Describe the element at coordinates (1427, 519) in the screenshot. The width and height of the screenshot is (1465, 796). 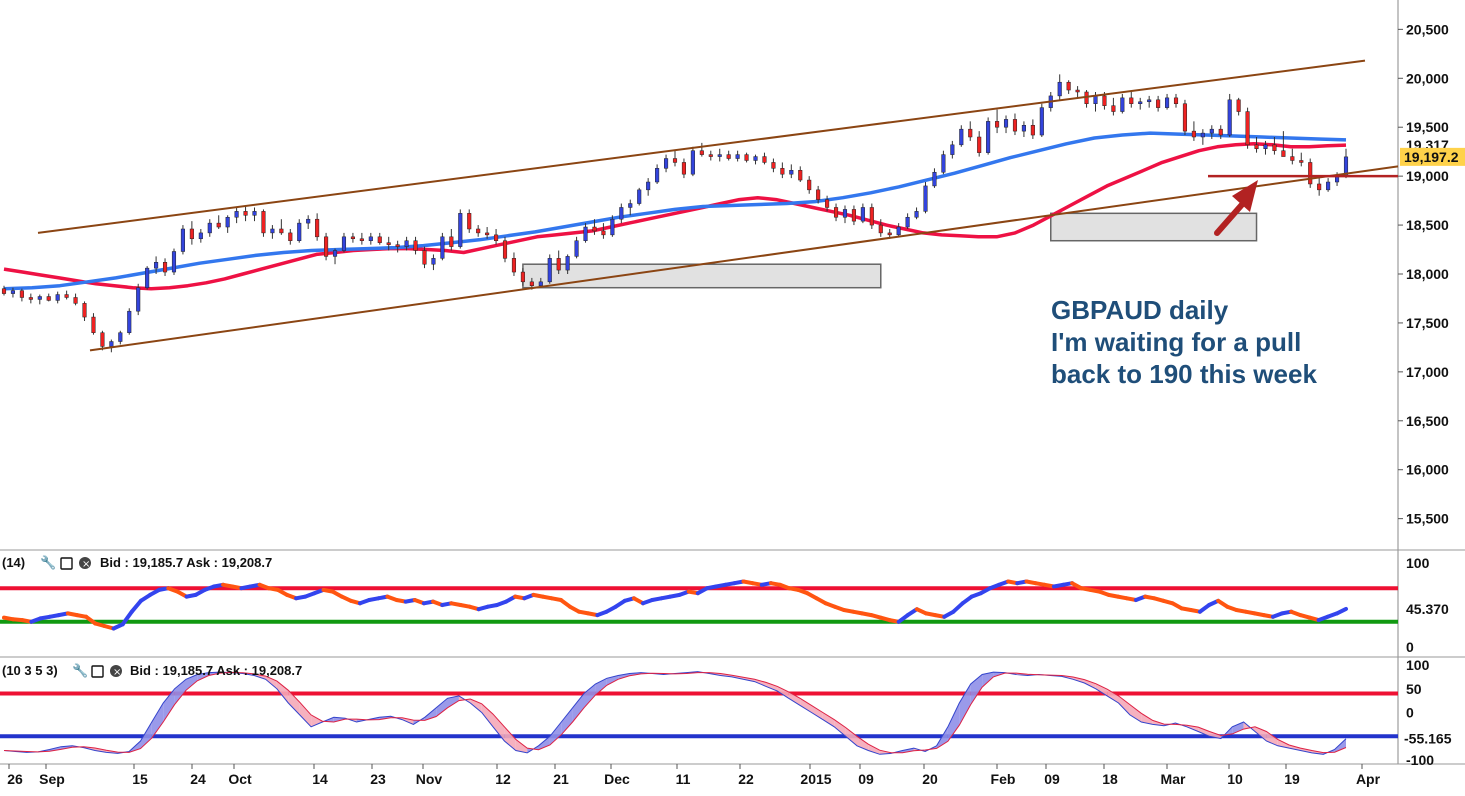
I see `y-tick-label: 15,500` at that location.